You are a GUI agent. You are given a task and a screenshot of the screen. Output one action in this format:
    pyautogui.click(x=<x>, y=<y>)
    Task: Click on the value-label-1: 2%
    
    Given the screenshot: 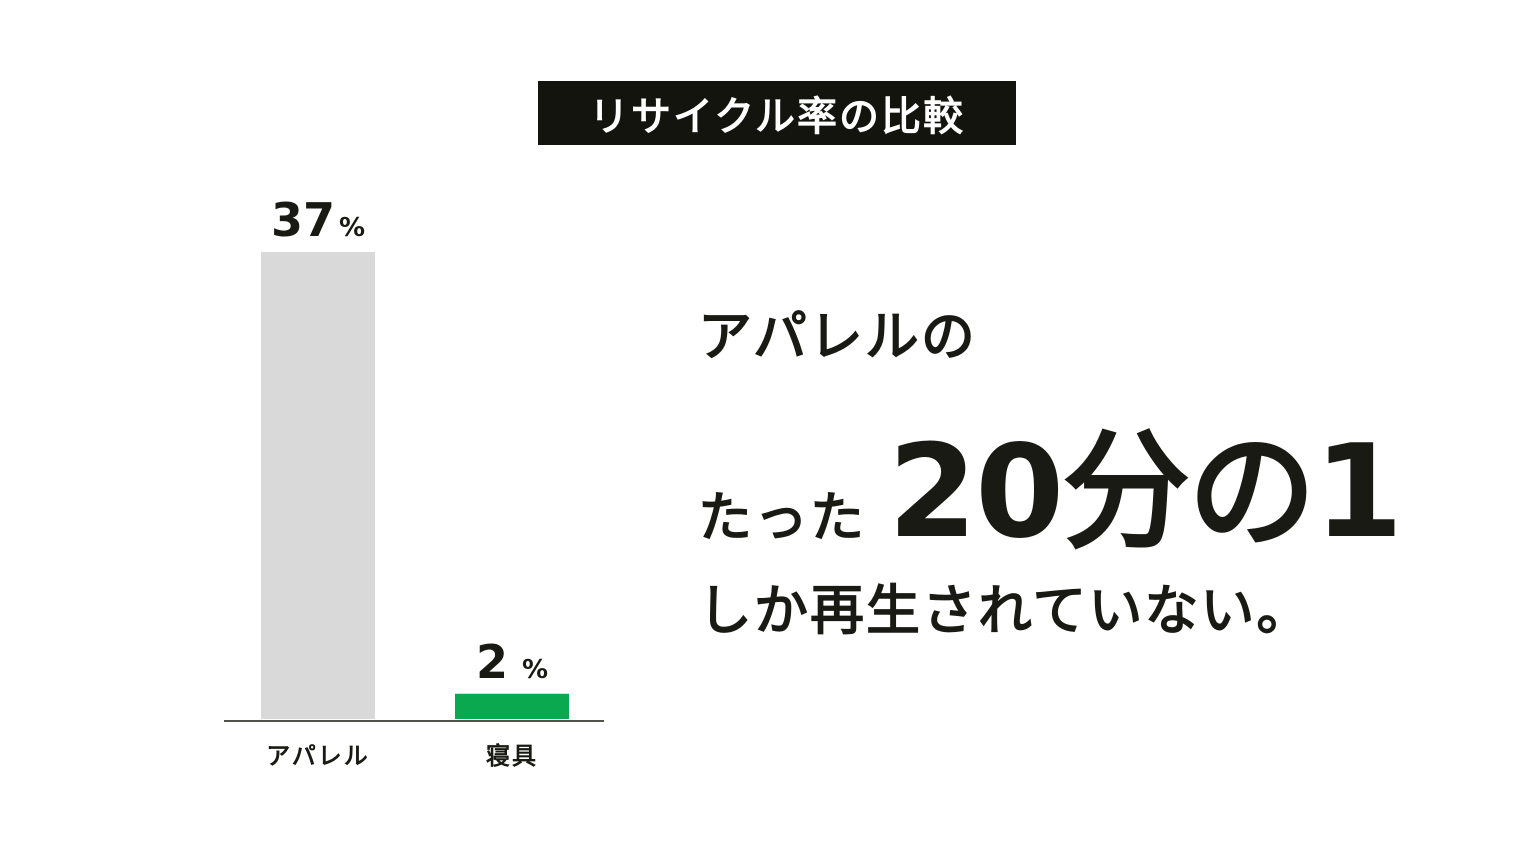 What is the action you would take?
    pyautogui.click(x=512, y=662)
    